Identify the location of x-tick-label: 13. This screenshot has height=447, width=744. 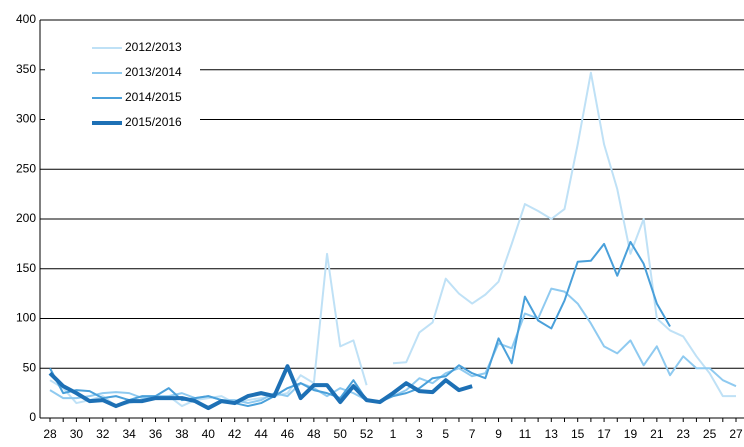
(552, 434).